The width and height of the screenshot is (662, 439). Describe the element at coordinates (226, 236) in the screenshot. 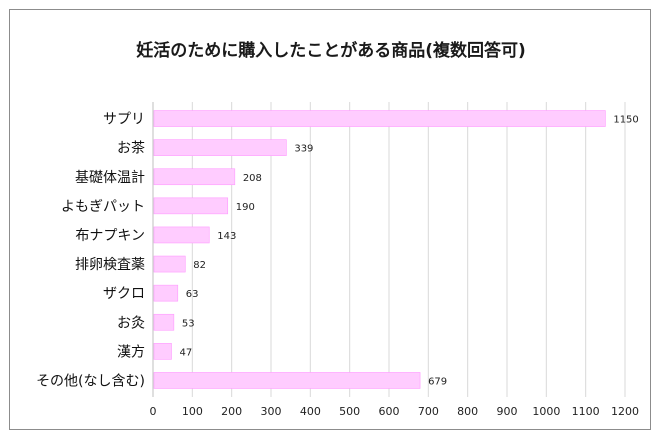

I see `data-label: 143` at that location.